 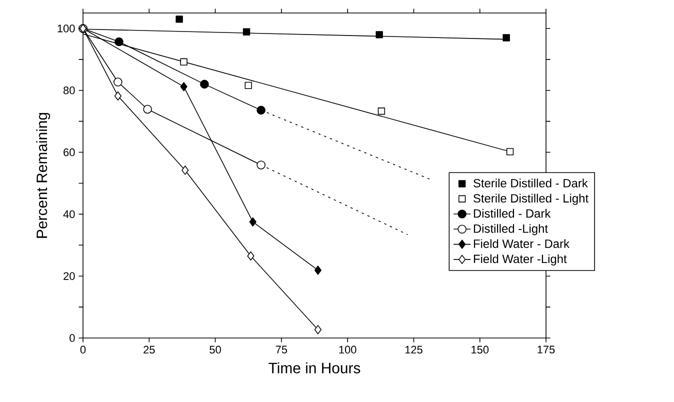 What do you see at coordinates (72, 338) in the screenshot?
I see `y-tick-label: 0` at bounding box center [72, 338].